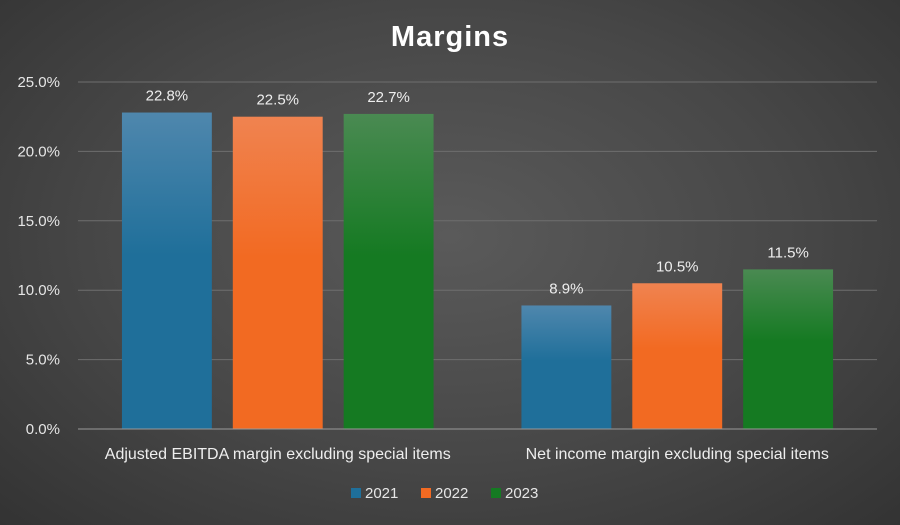 The height and width of the screenshot is (525, 900). Describe the element at coordinates (451, 493) in the screenshot. I see `legend-label-2022: 2022` at that location.